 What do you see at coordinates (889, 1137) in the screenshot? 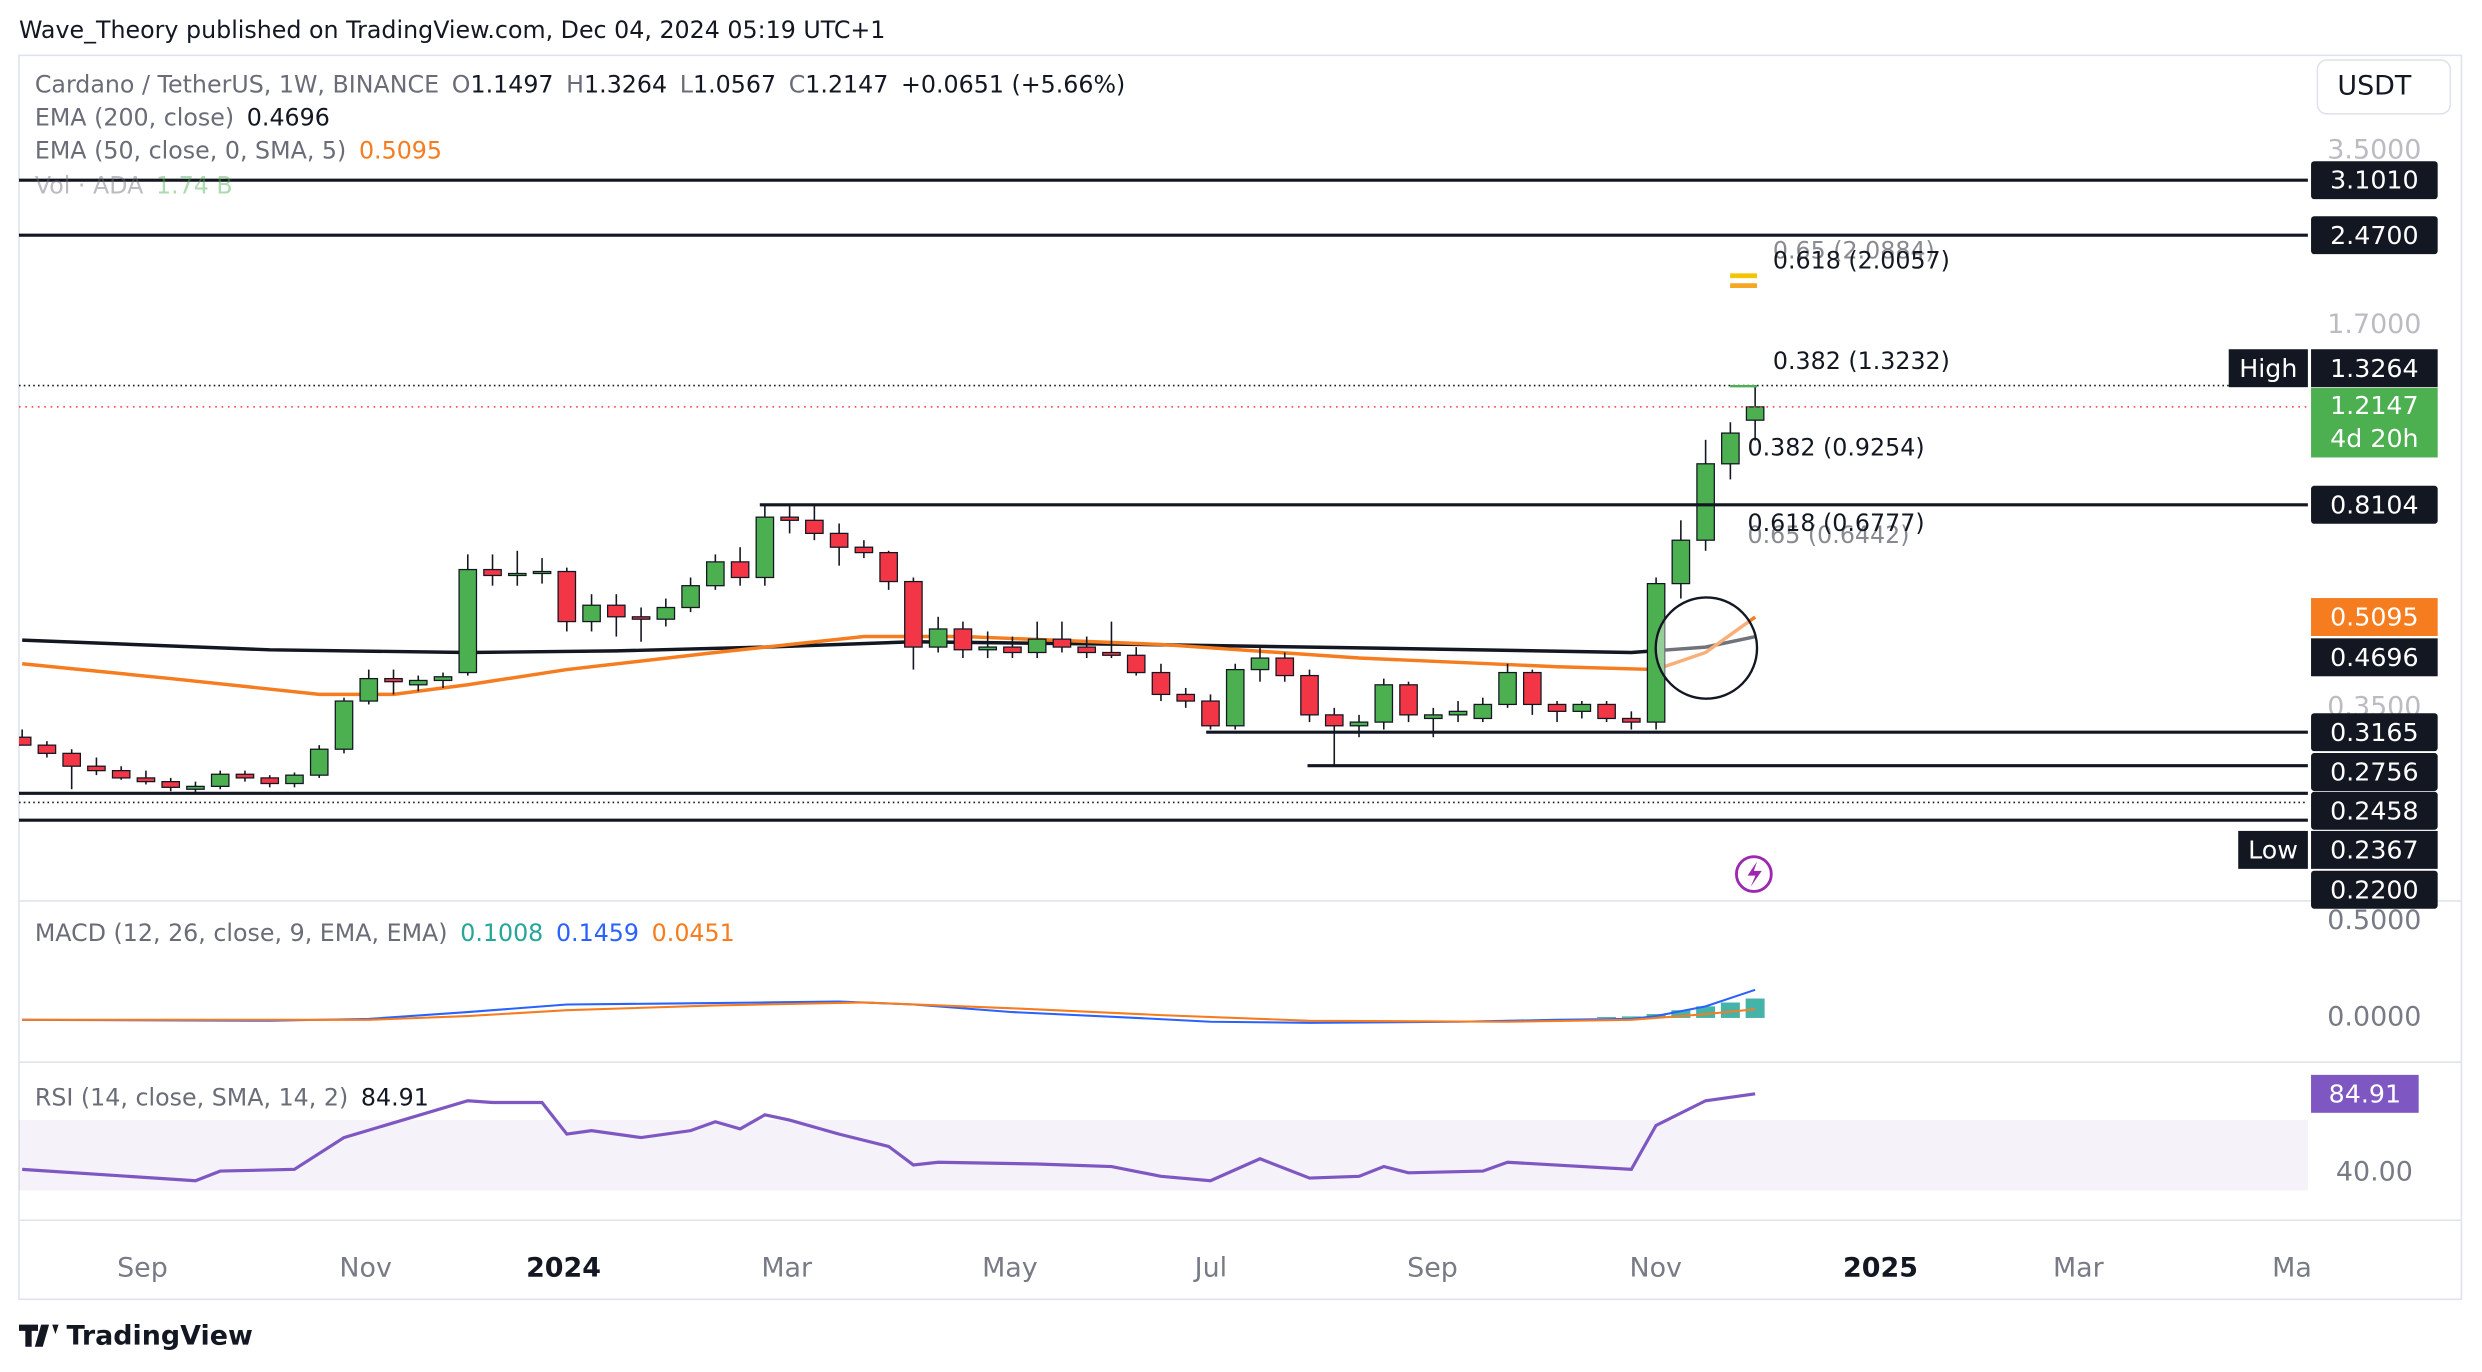
I see `rsi-line` at bounding box center [889, 1137].